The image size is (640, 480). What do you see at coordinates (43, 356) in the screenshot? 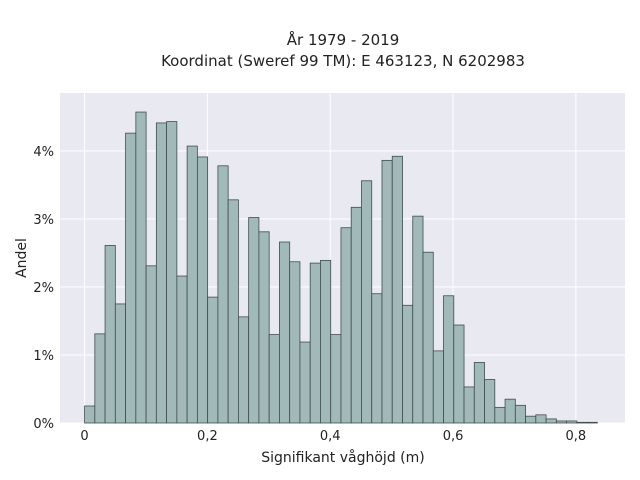
I see `y-tick-label: 1%` at bounding box center [43, 356].